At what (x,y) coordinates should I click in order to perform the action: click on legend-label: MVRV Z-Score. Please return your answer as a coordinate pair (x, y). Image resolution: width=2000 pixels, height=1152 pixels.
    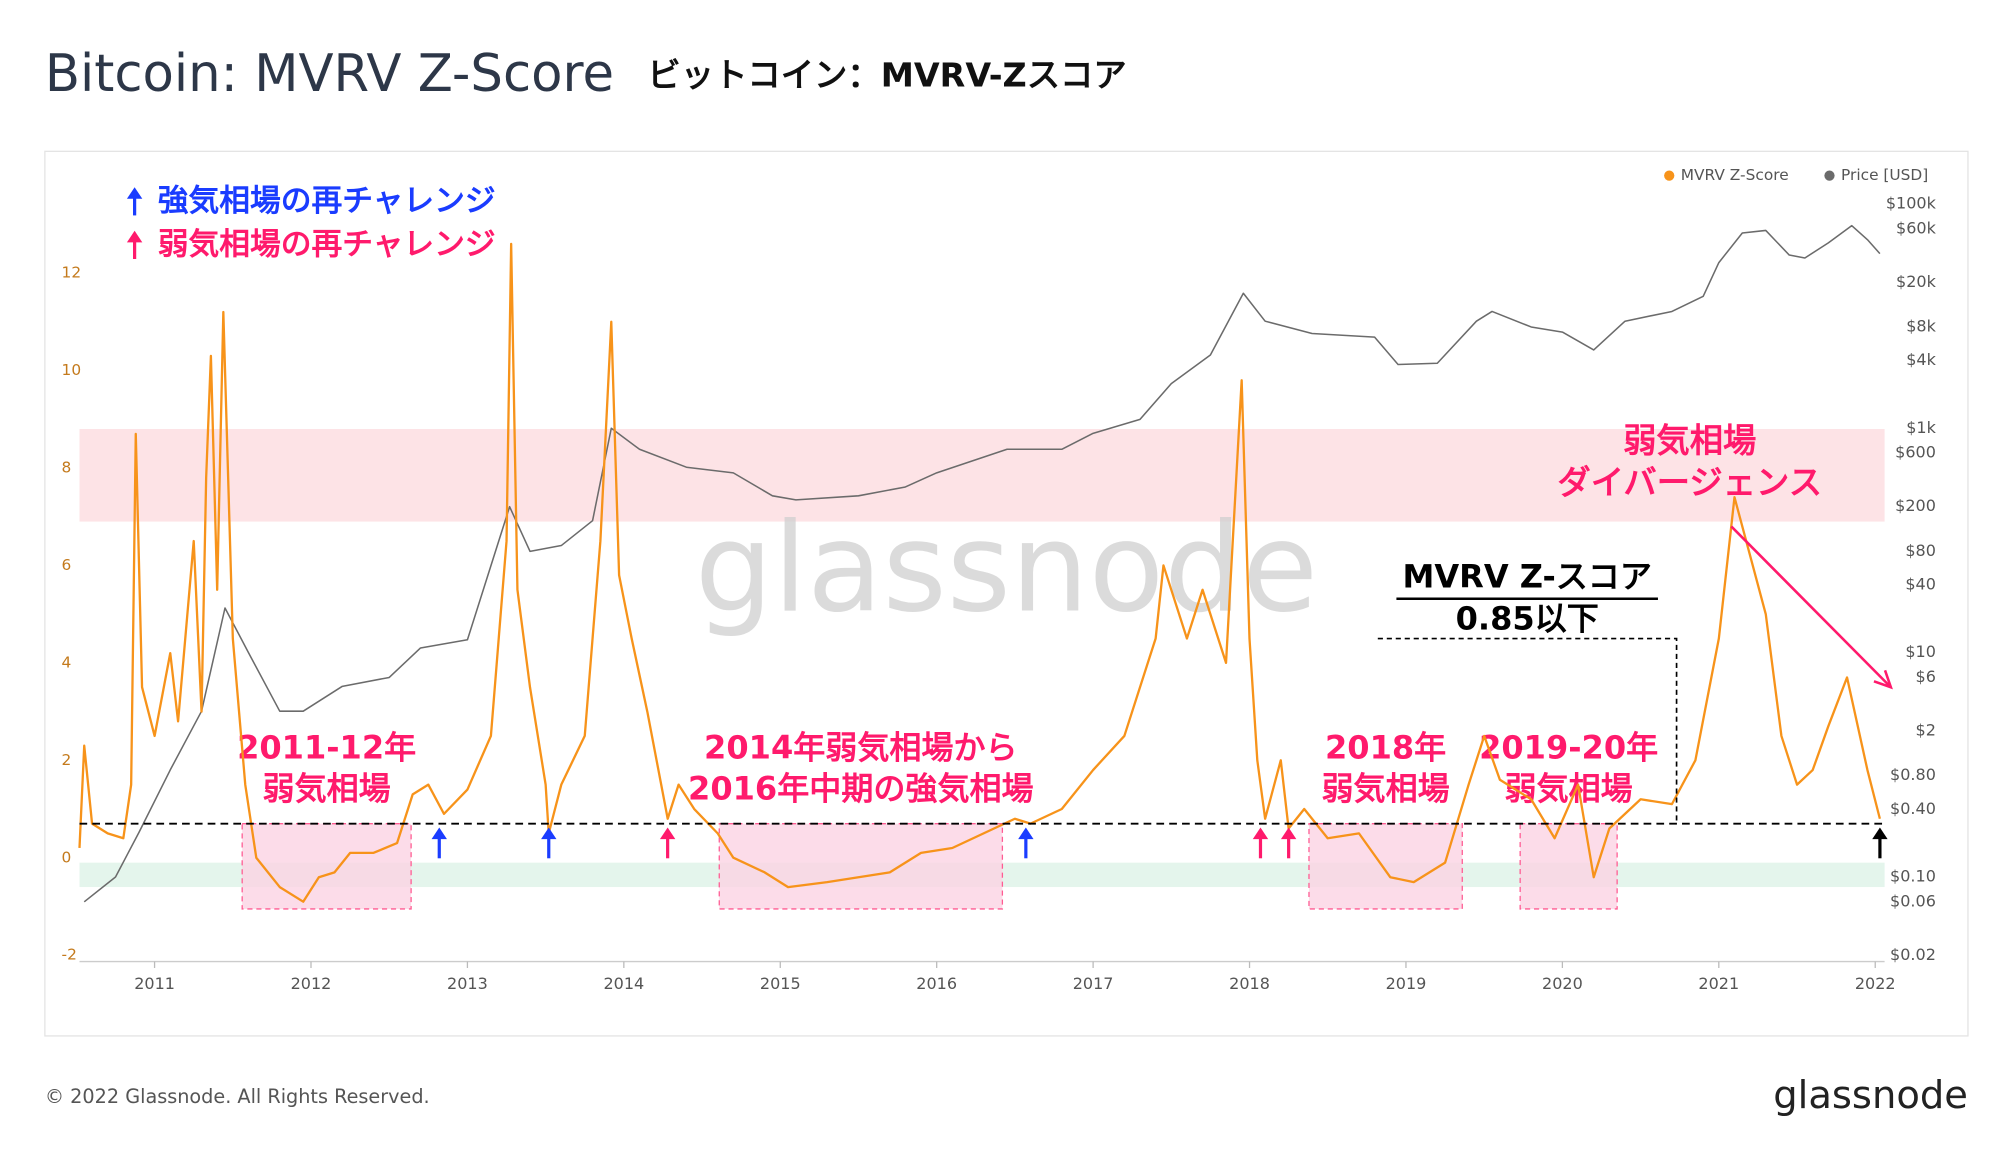
    Looking at the image, I should click on (1735, 175).